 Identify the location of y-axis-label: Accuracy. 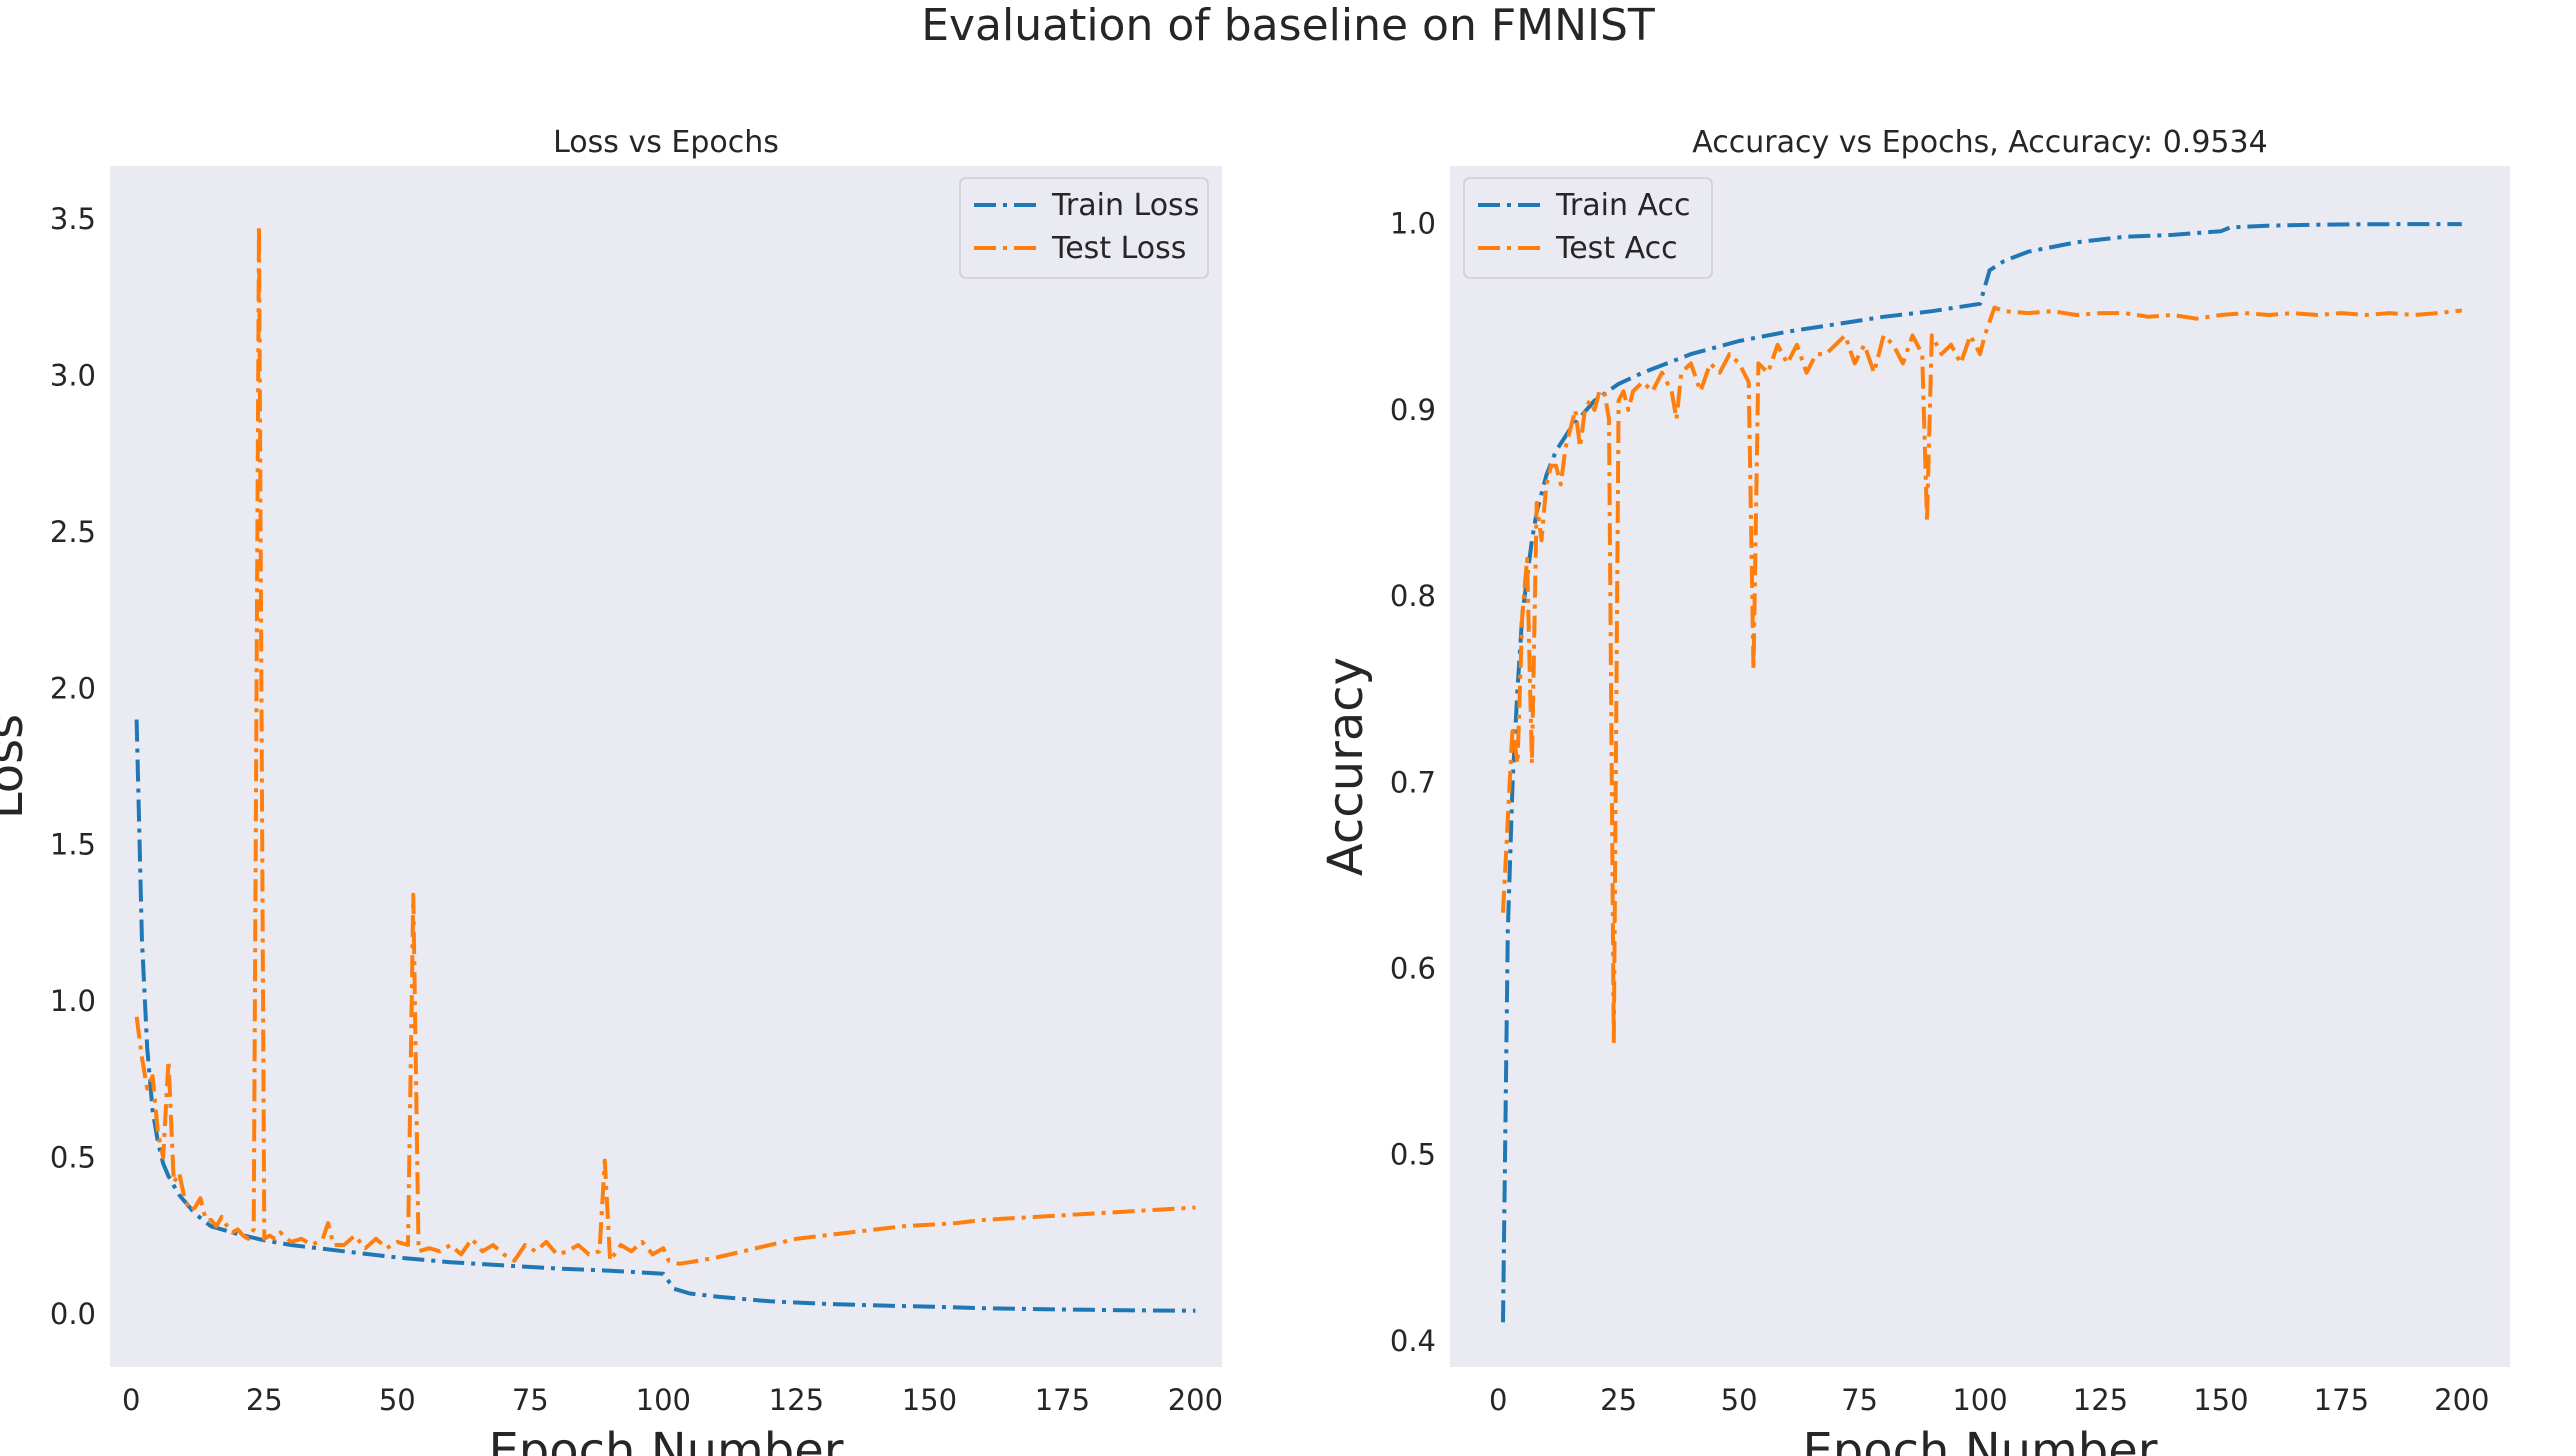
(1346, 766).